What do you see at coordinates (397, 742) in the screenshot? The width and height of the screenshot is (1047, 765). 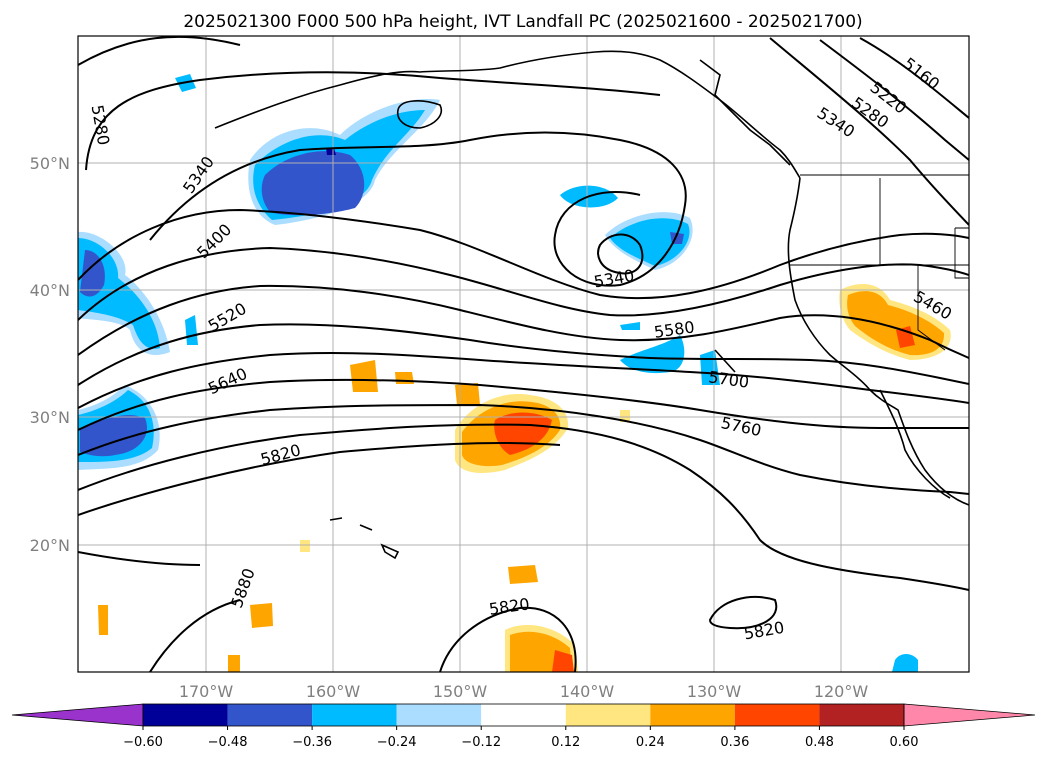 I see `colorbar-tick-label: −0.24` at bounding box center [397, 742].